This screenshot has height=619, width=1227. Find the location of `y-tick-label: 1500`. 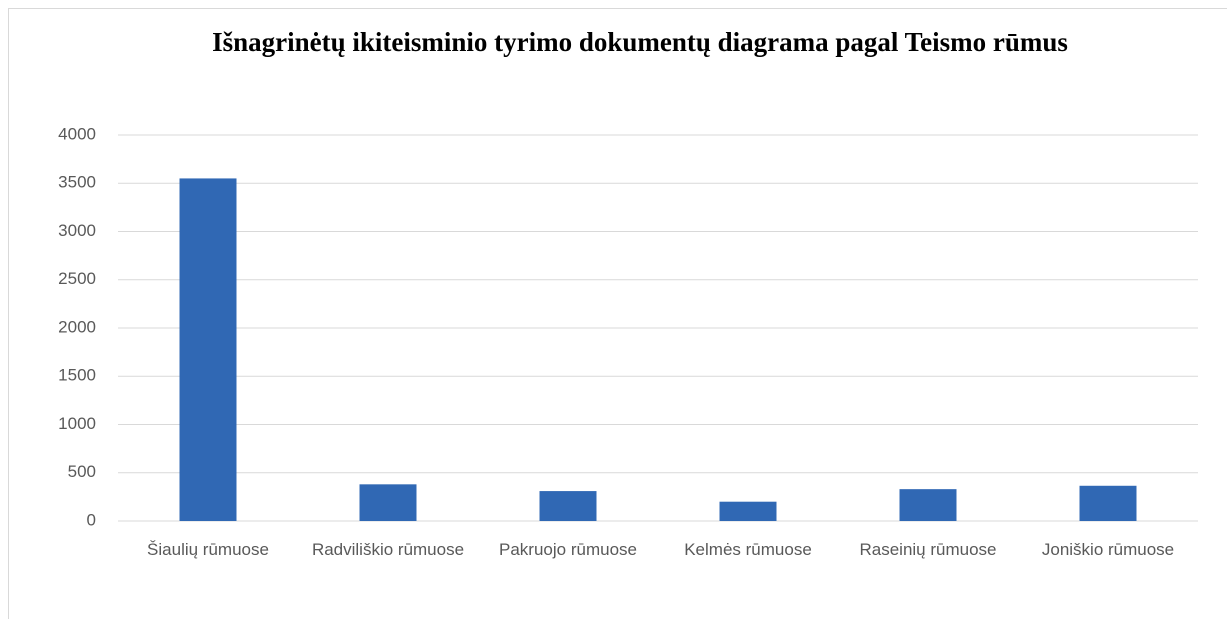

y-tick-label: 1500 is located at coordinates (77, 375).